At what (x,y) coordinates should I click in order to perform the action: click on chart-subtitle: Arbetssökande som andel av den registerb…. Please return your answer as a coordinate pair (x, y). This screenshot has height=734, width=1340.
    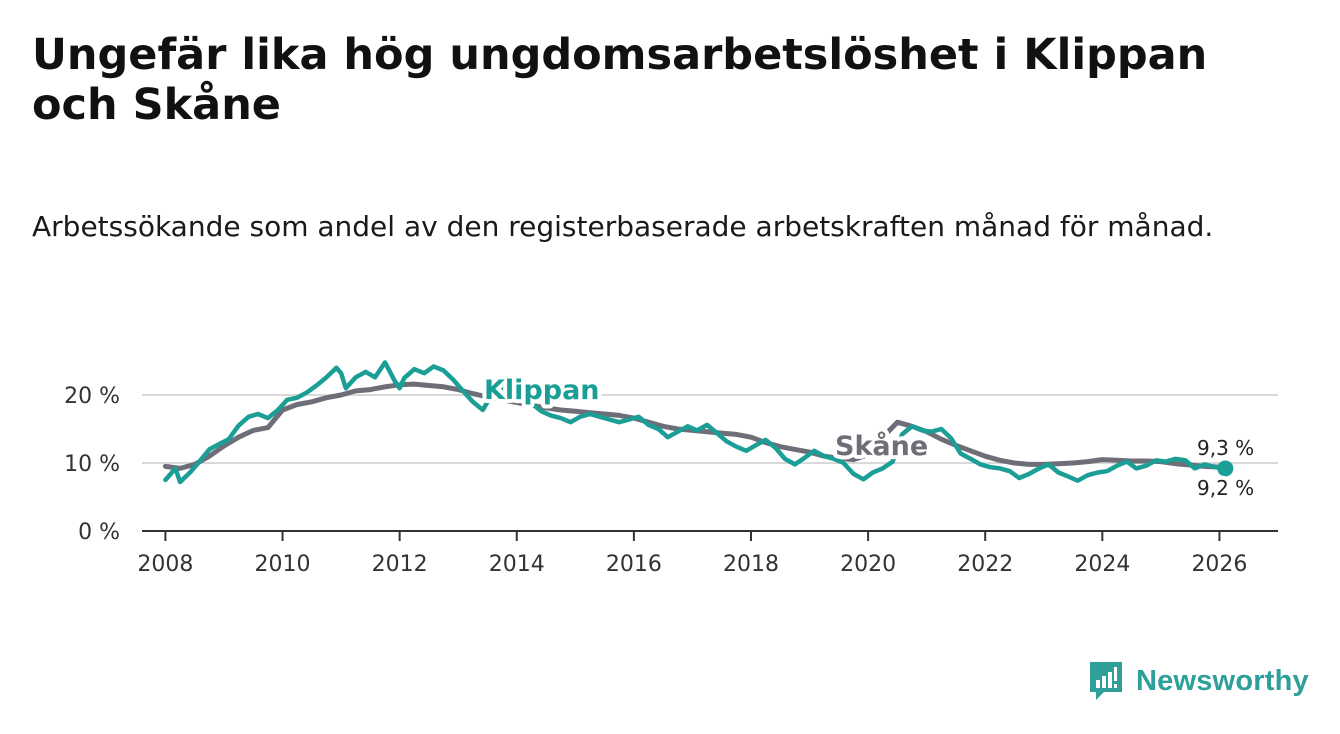
    Looking at the image, I should click on (623, 226).